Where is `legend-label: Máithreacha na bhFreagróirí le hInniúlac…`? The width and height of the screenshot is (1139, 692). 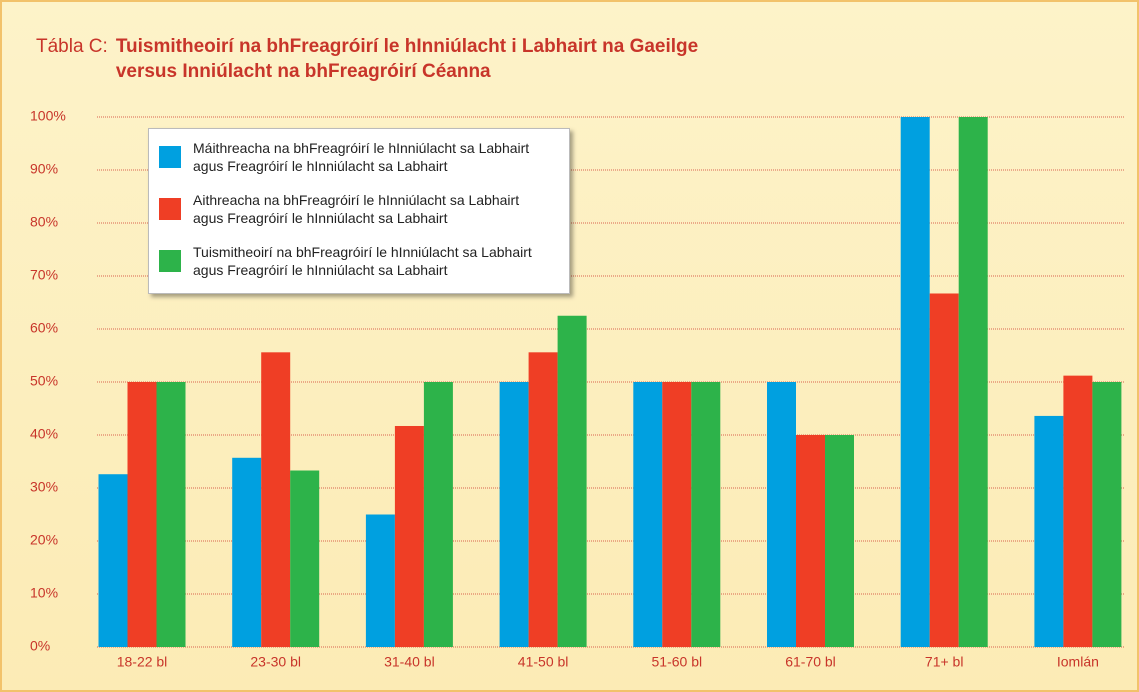
legend-label: Máithreacha na bhFreagróirí le hInniúlac… is located at coordinates (361, 157).